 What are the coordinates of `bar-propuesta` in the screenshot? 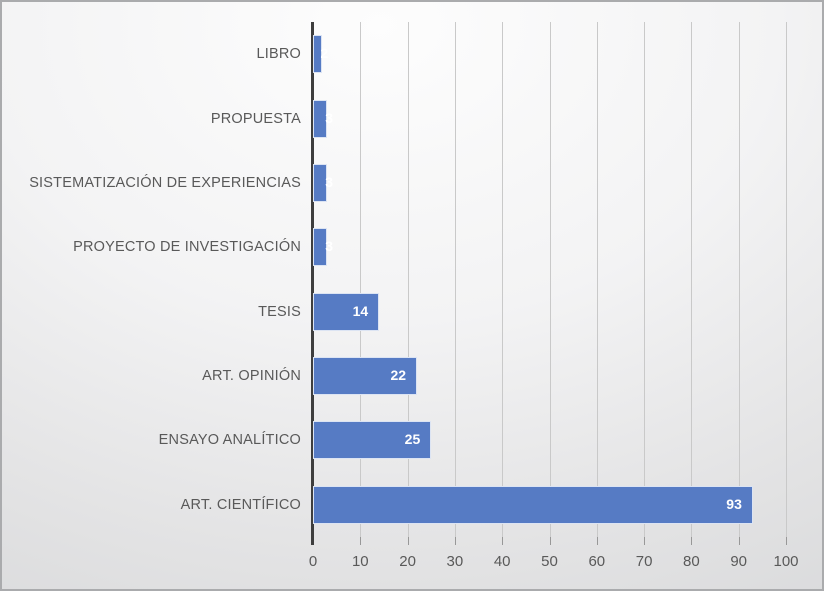 It's located at (320, 118).